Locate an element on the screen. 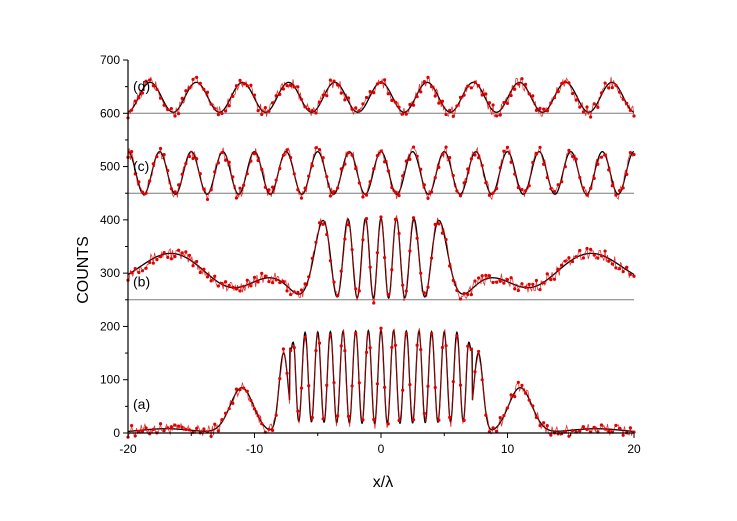 Image resolution: width=737 pixels, height=521 pixels. panel-label-1: (a) is located at coordinates (141, 404).